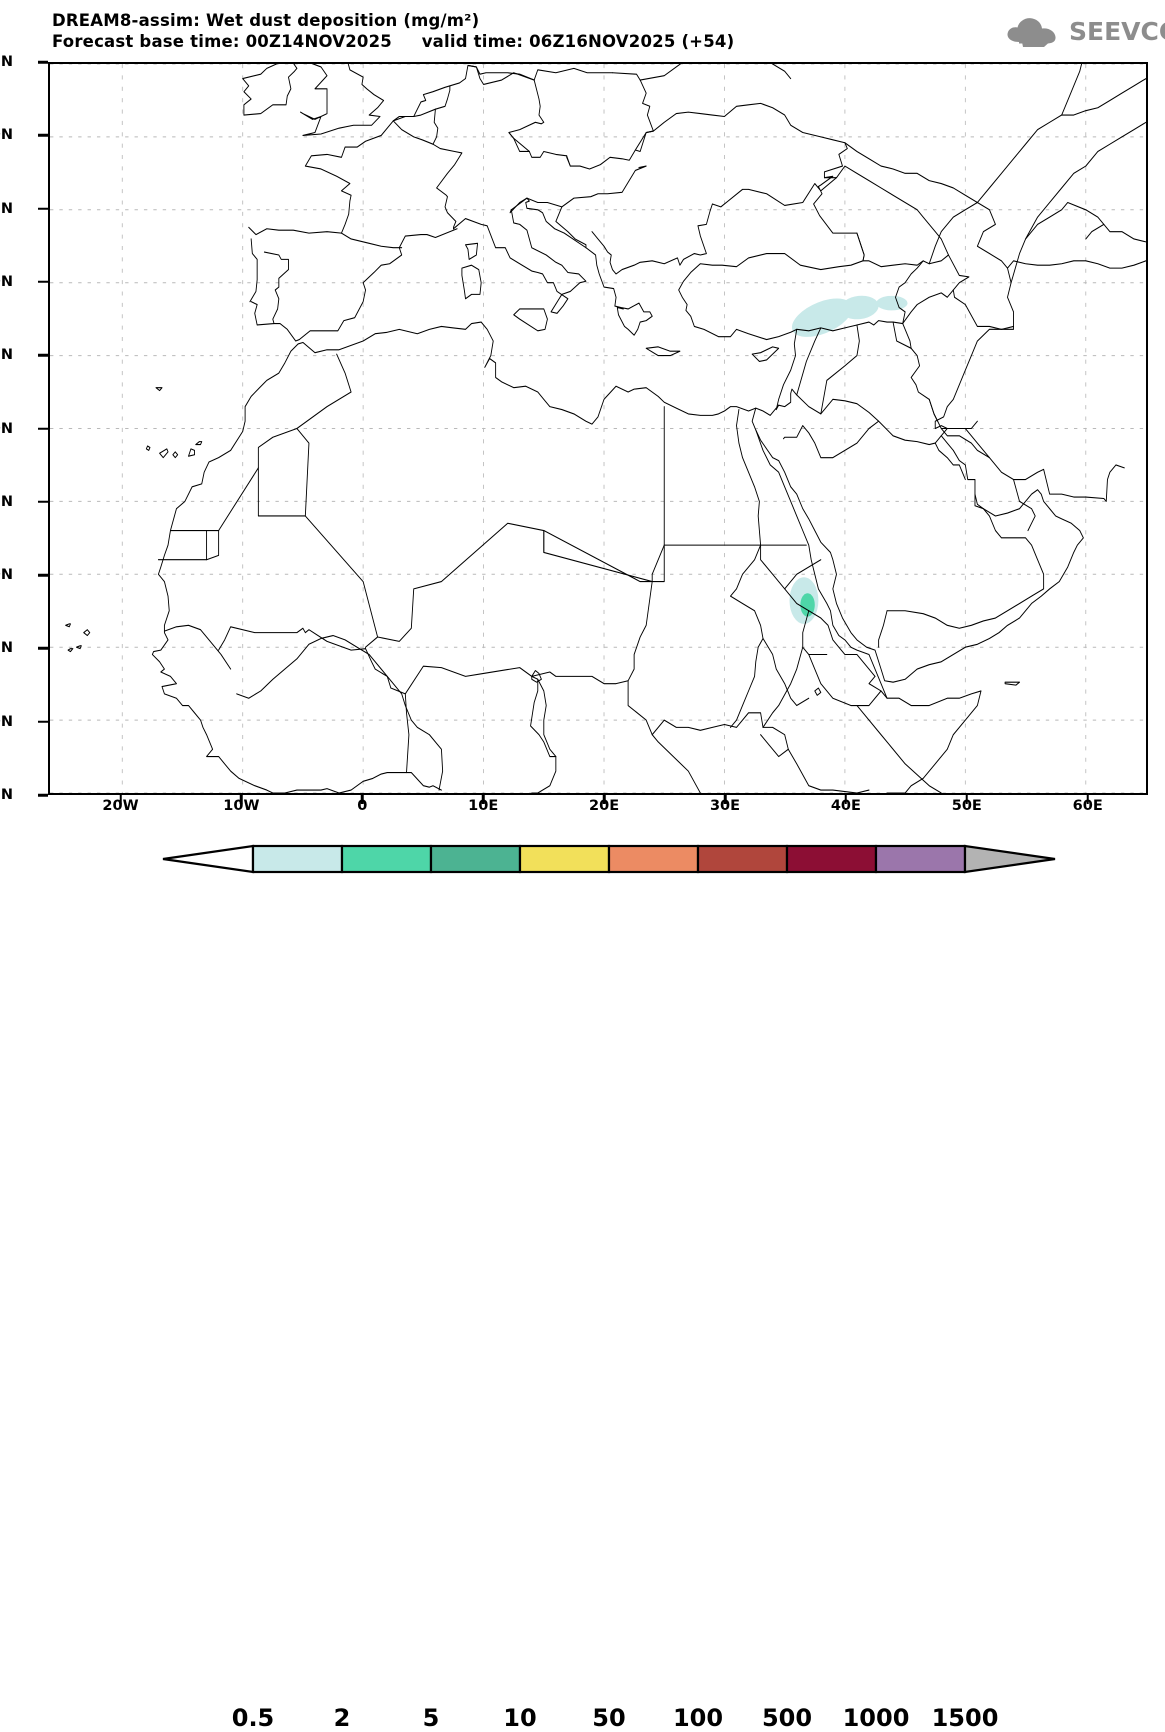 This screenshot has height=1732, width=1165. What do you see at coordinates (787, 1718) in the screenshot?
I see `colorbar-tick-500: 500` at bounding box center [787, 1718].